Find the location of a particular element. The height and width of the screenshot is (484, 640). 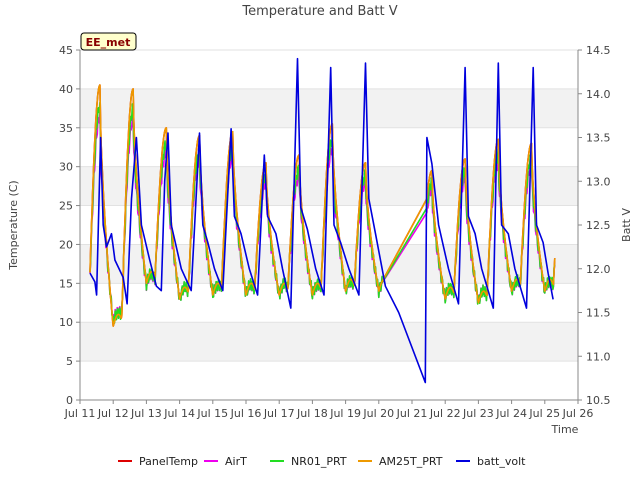

x-tick-label: Jul 12 is located at coordinates (113, 413).